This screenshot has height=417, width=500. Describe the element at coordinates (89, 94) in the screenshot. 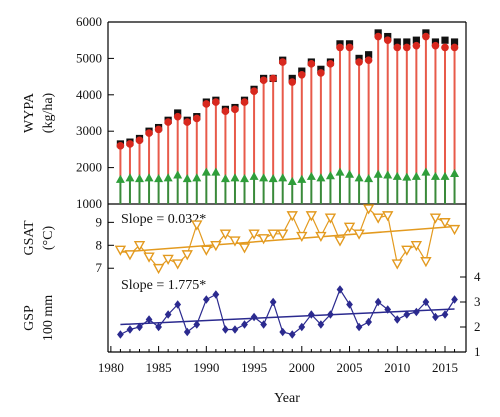

I see `wypa-y-tick-label: 4000` at that location.